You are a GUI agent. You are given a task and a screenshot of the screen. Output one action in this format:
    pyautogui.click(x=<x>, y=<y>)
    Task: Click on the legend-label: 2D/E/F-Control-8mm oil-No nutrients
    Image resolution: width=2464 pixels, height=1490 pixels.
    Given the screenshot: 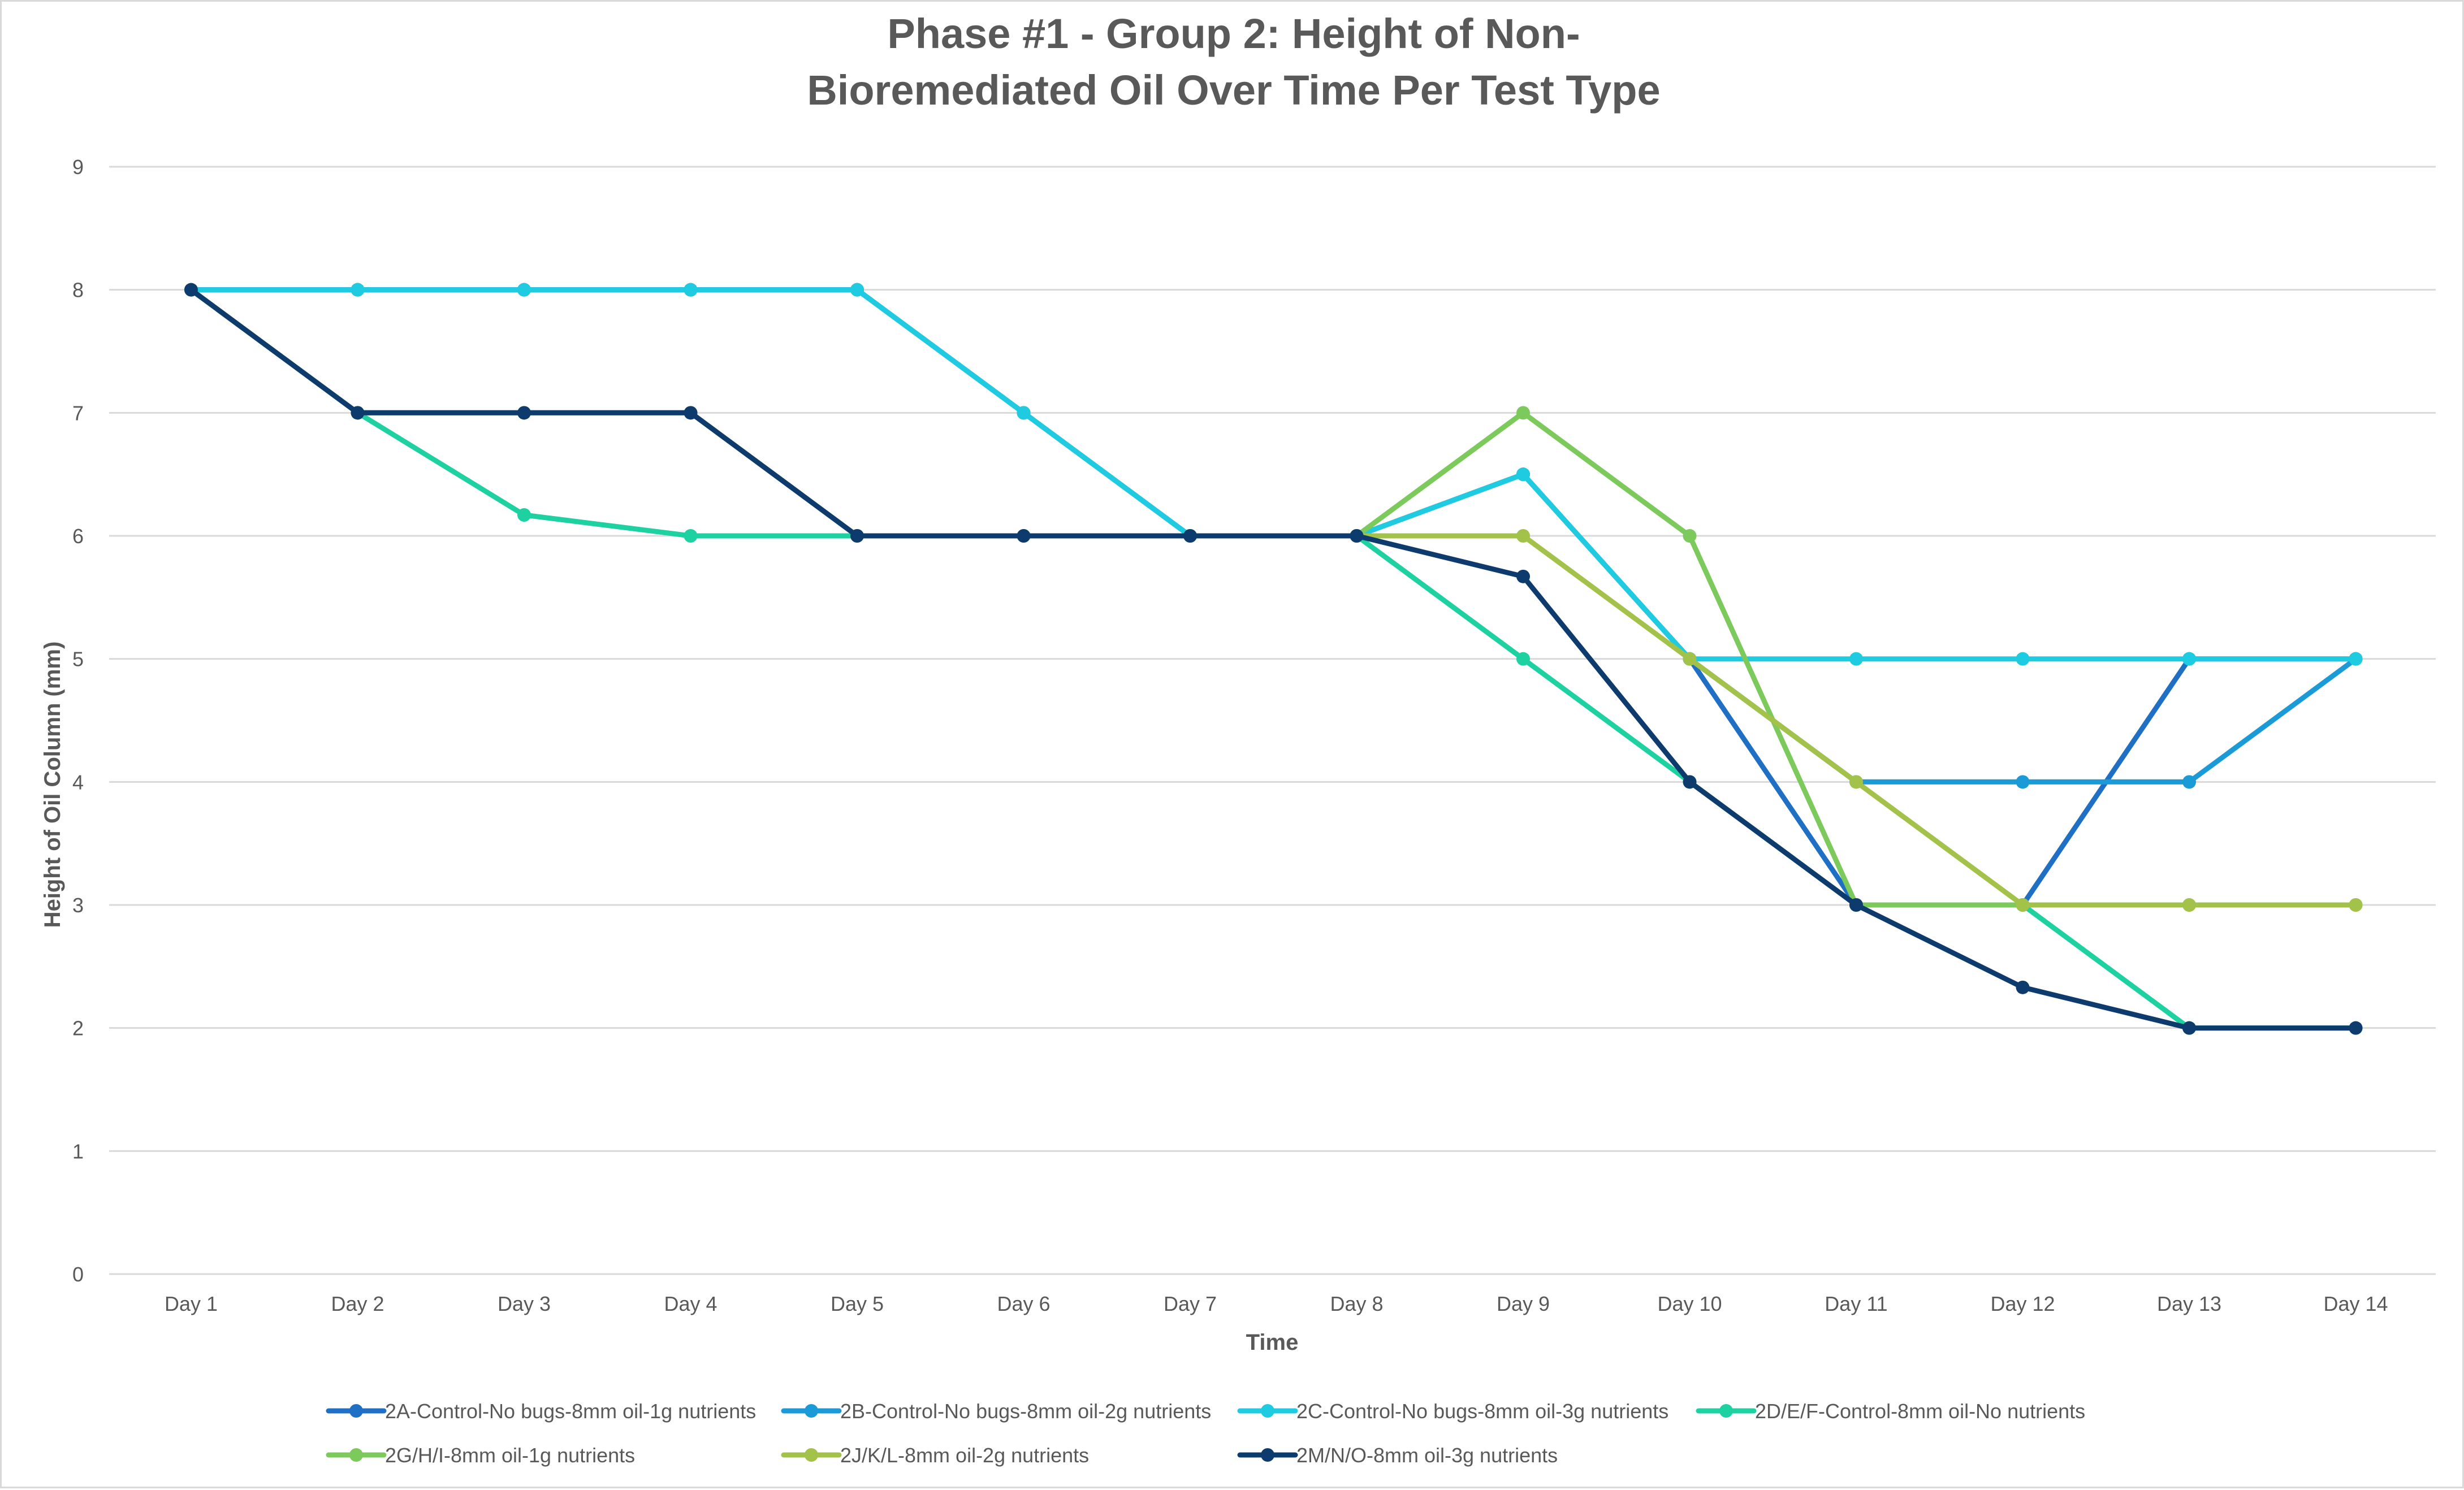 What is the action you would take?
    pyautogui.click(x=1920, y=1411)
    